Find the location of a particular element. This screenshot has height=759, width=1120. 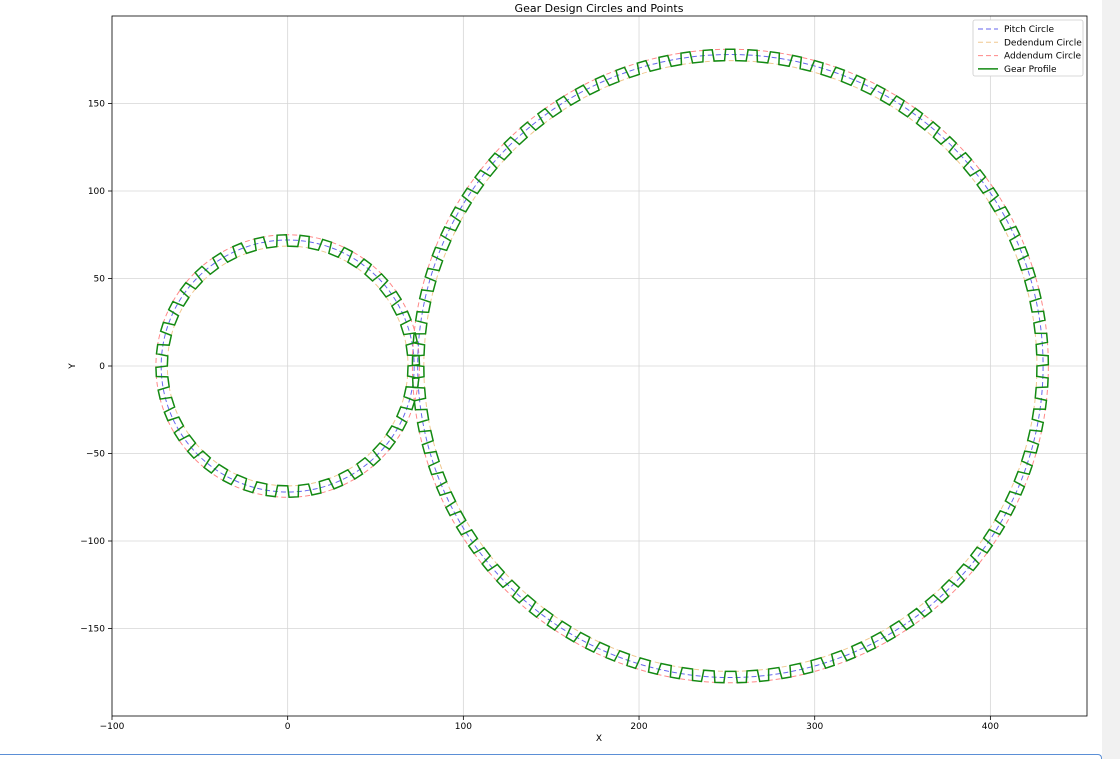

x-ticks: −100 0 100 200 300 400 is located at coordinates (549, 724).